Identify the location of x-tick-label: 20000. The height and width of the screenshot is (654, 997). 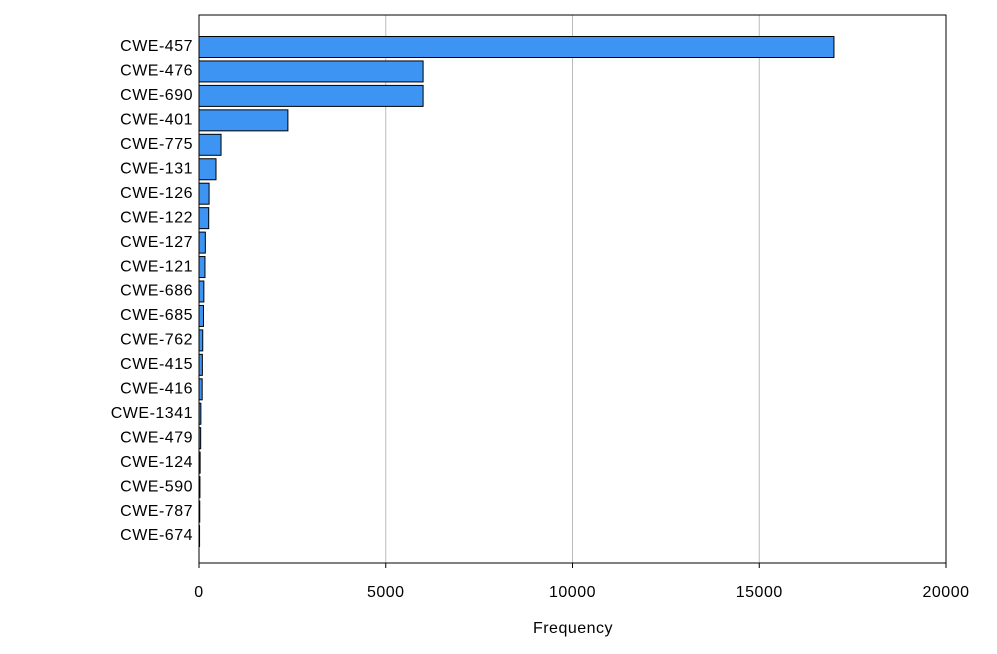
(946, 592).